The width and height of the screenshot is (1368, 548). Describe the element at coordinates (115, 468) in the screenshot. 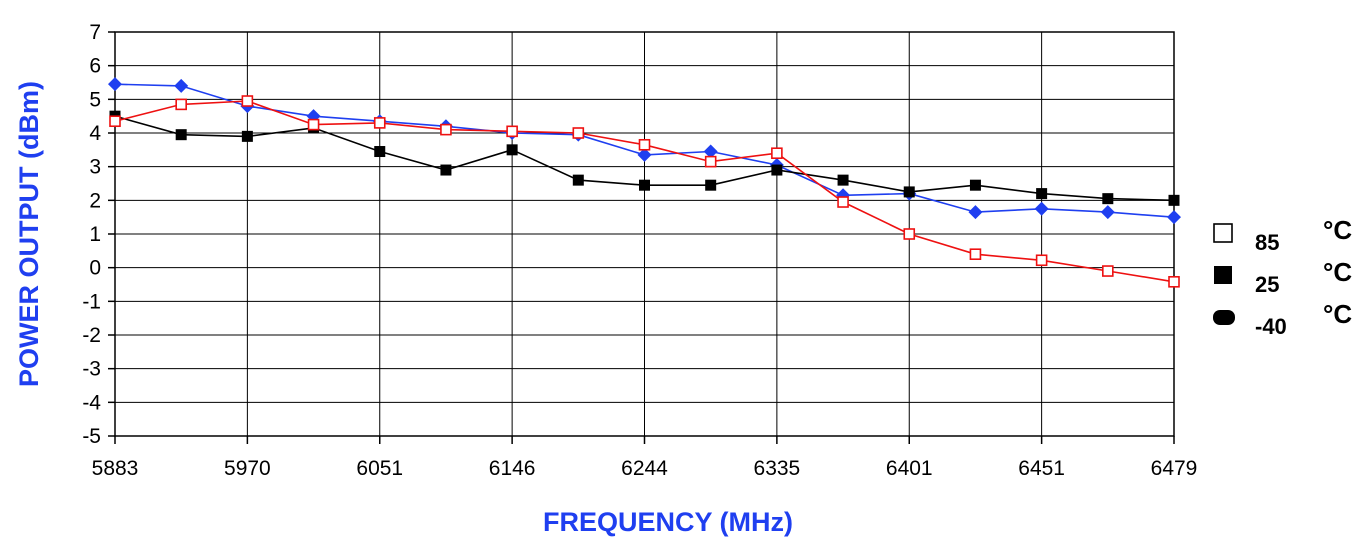

I see `x-tick-label: 5883` at that location.